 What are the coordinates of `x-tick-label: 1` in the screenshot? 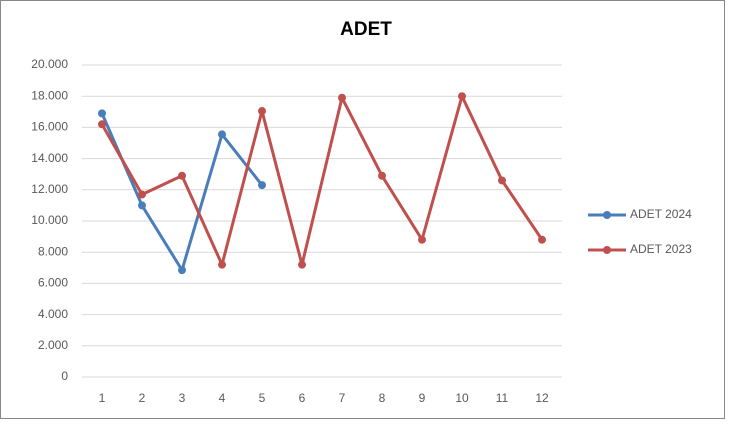 It's located at (102, 398).